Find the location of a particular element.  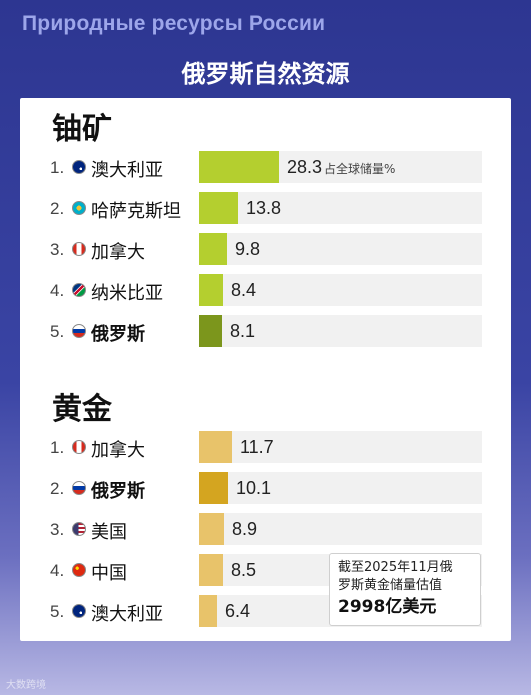

russian-title: Природные ресурсы России is located at coordinates (174, 23).